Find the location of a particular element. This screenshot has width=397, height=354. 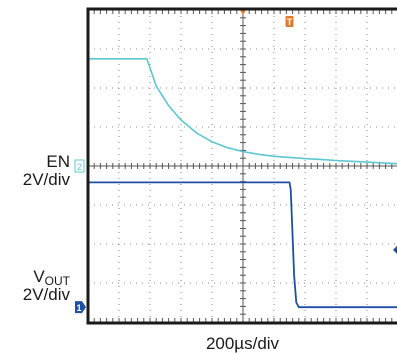

vout-name-main: V is located at coordinates (39, 276).